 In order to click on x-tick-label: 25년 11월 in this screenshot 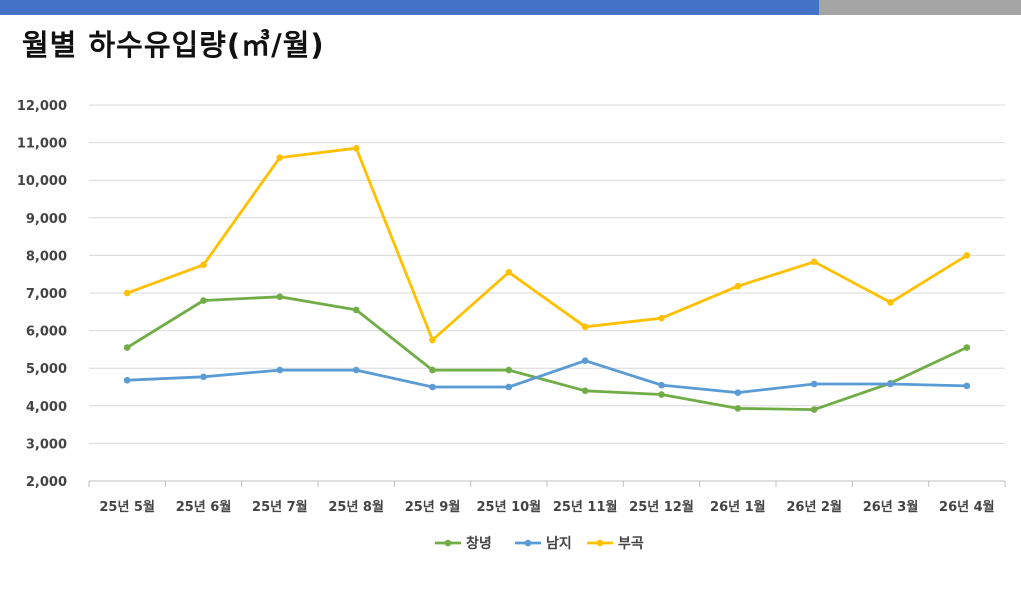, I will do `click(585, 507)`.